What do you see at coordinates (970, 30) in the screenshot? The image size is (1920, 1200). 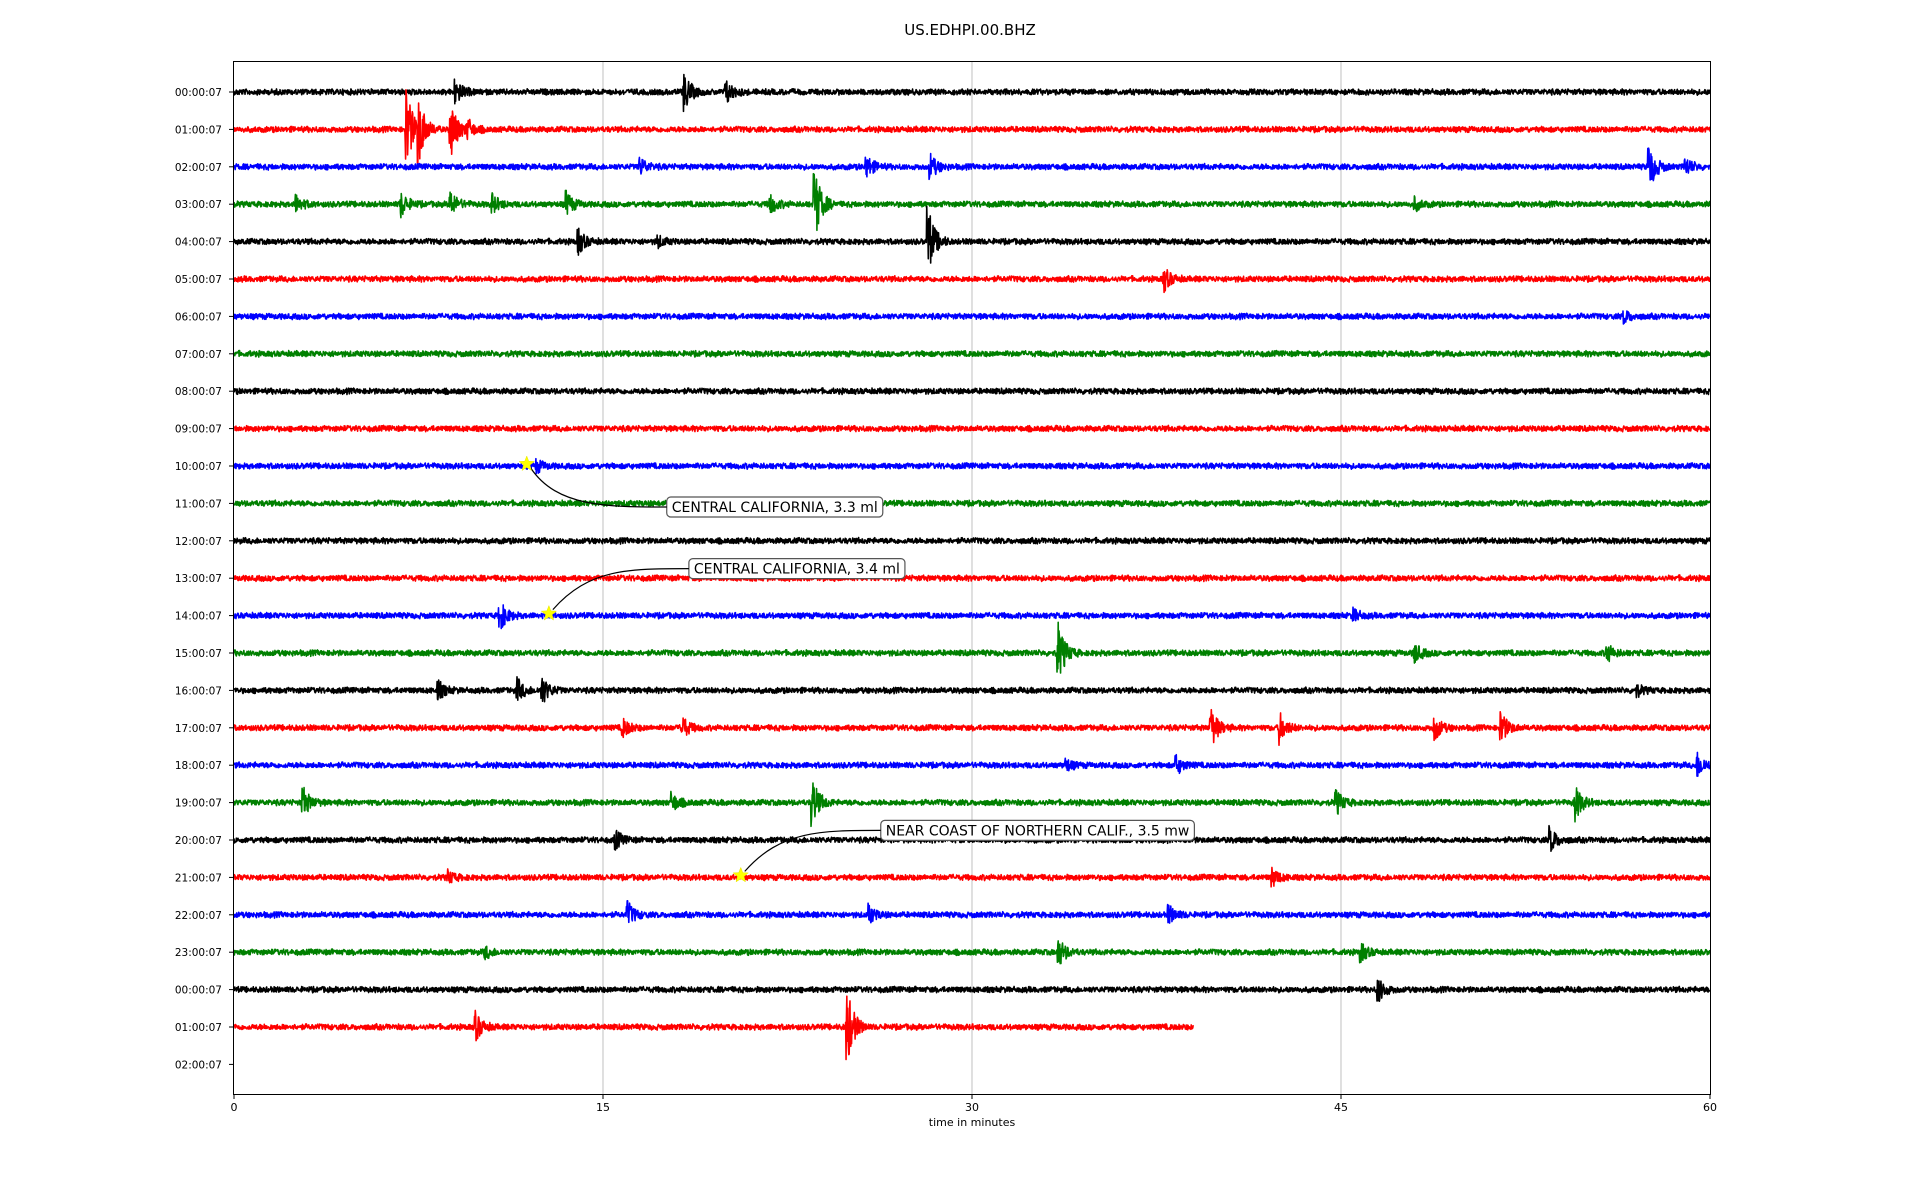 I see `chart-title: US.EDHPI.00.BHZ` at bounding box center [970, 30].